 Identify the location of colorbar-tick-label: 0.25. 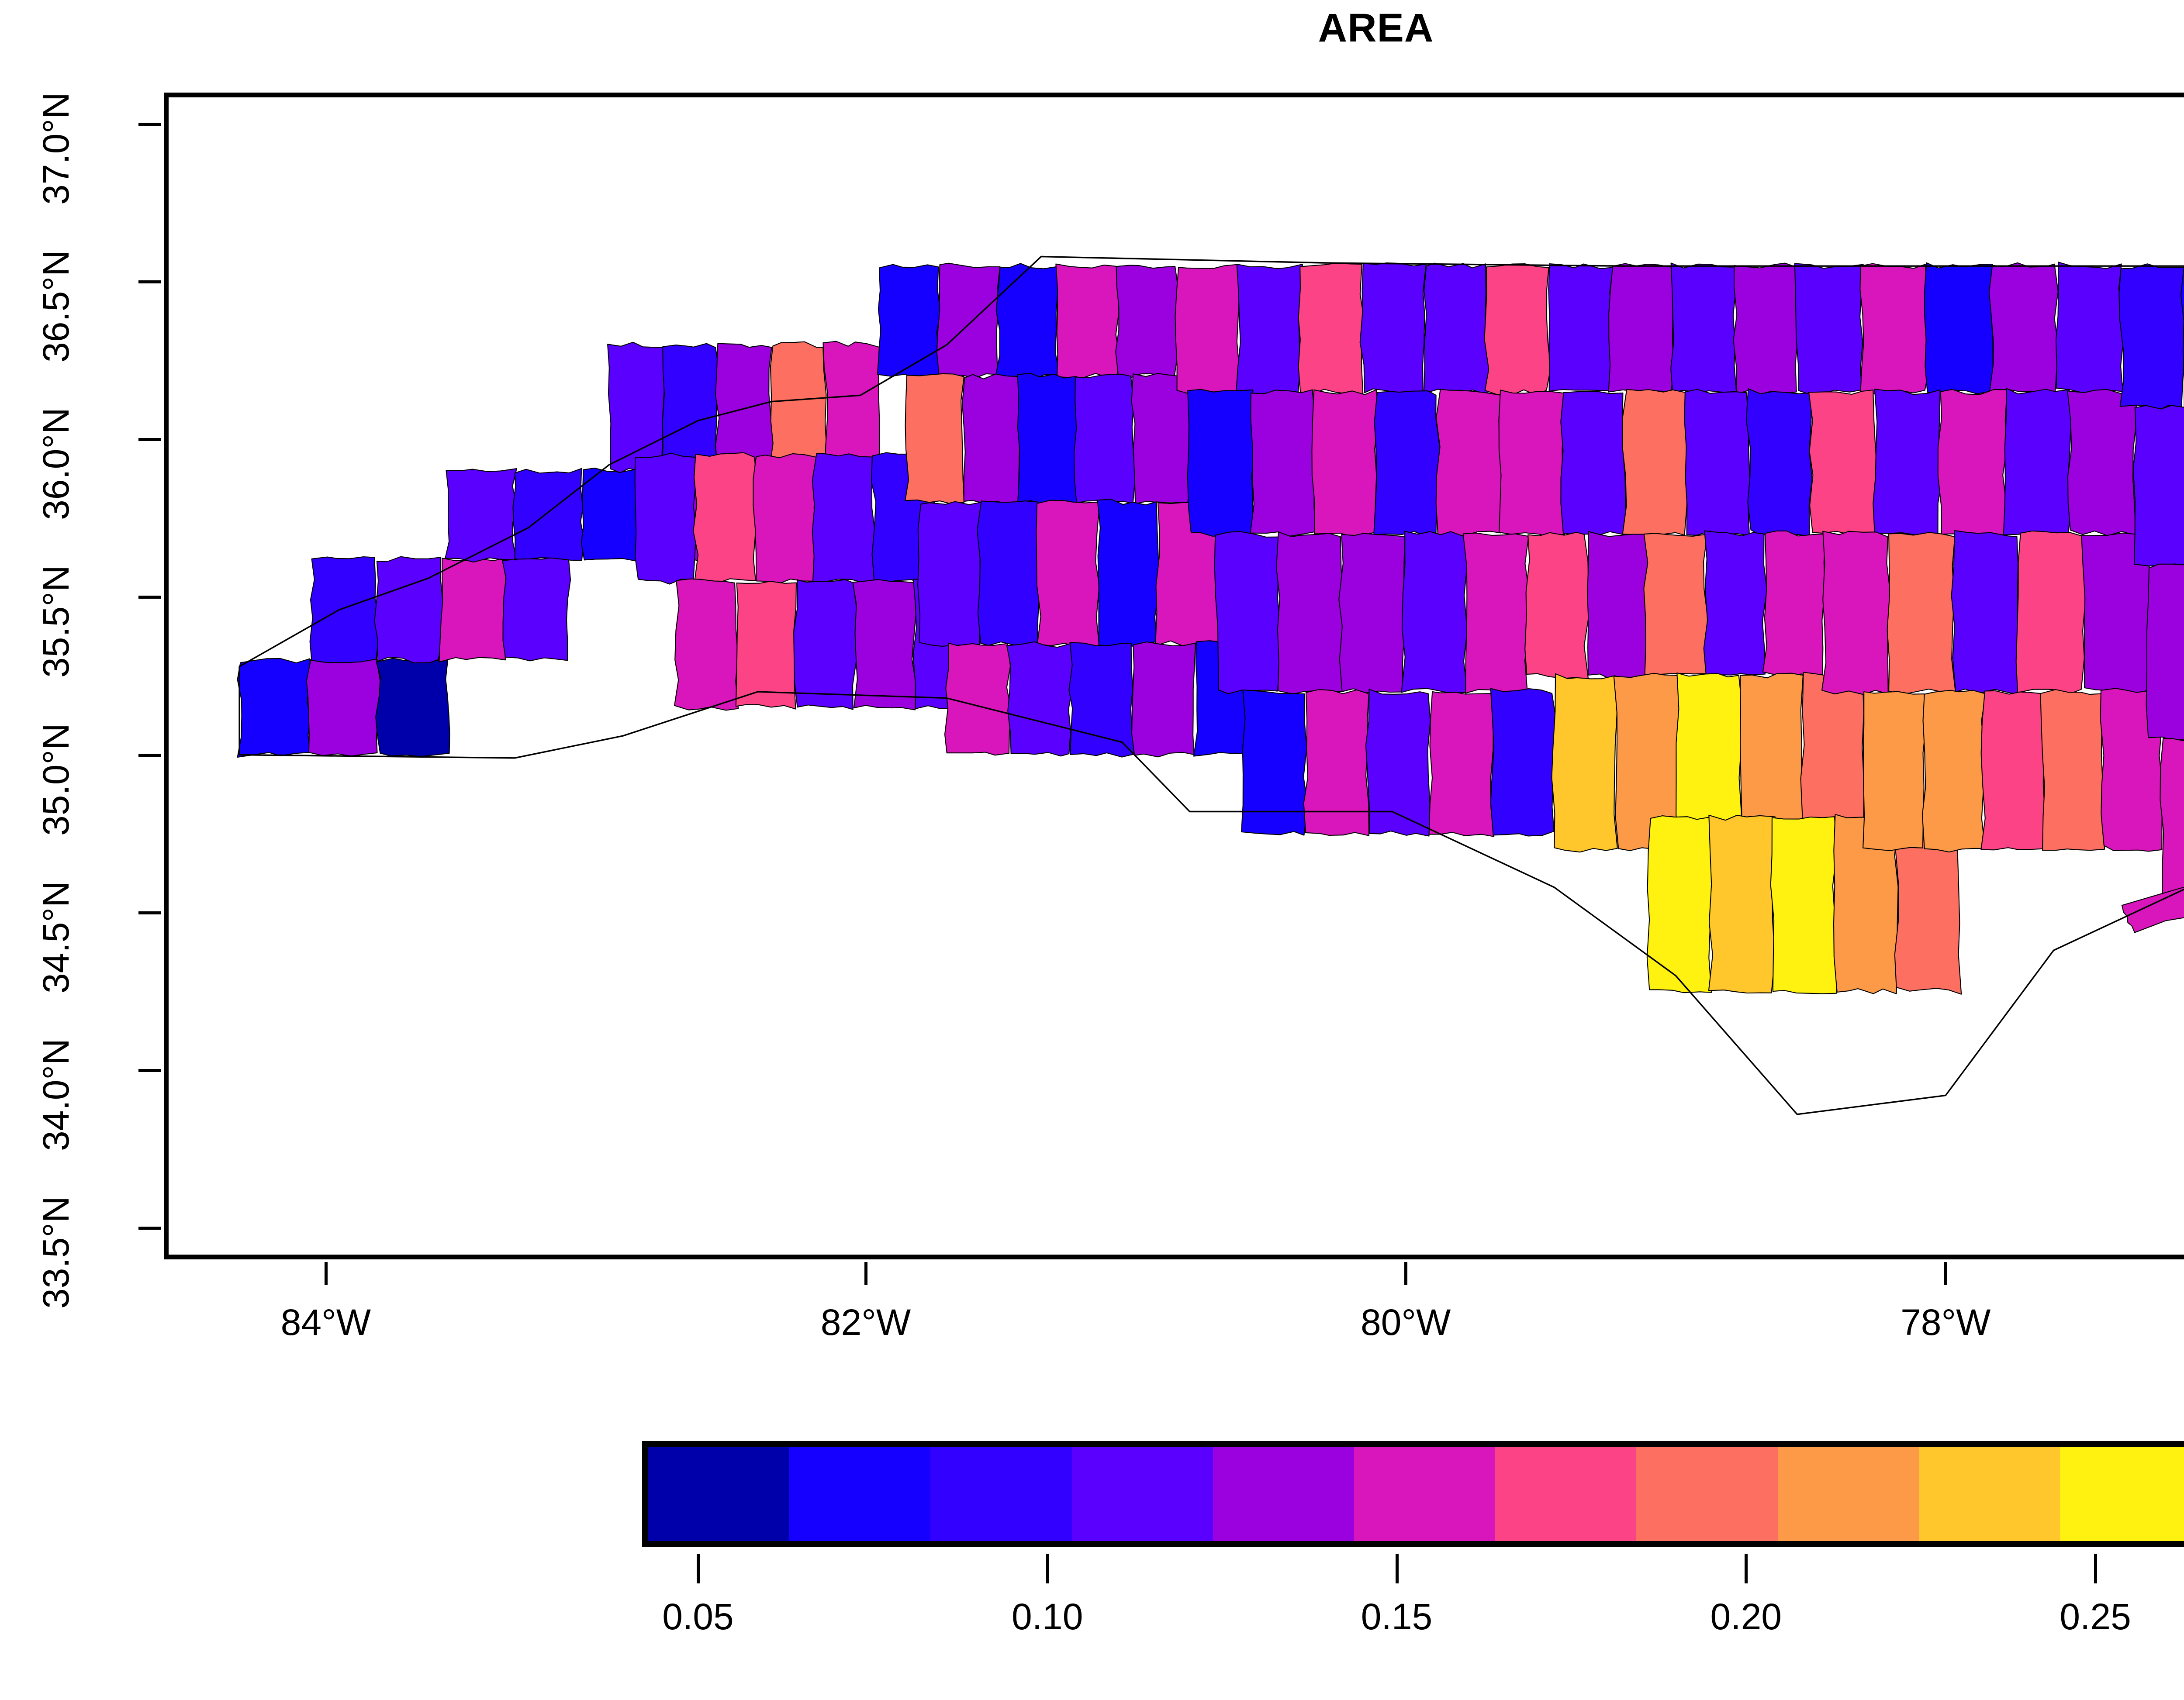
(2095, 1616).